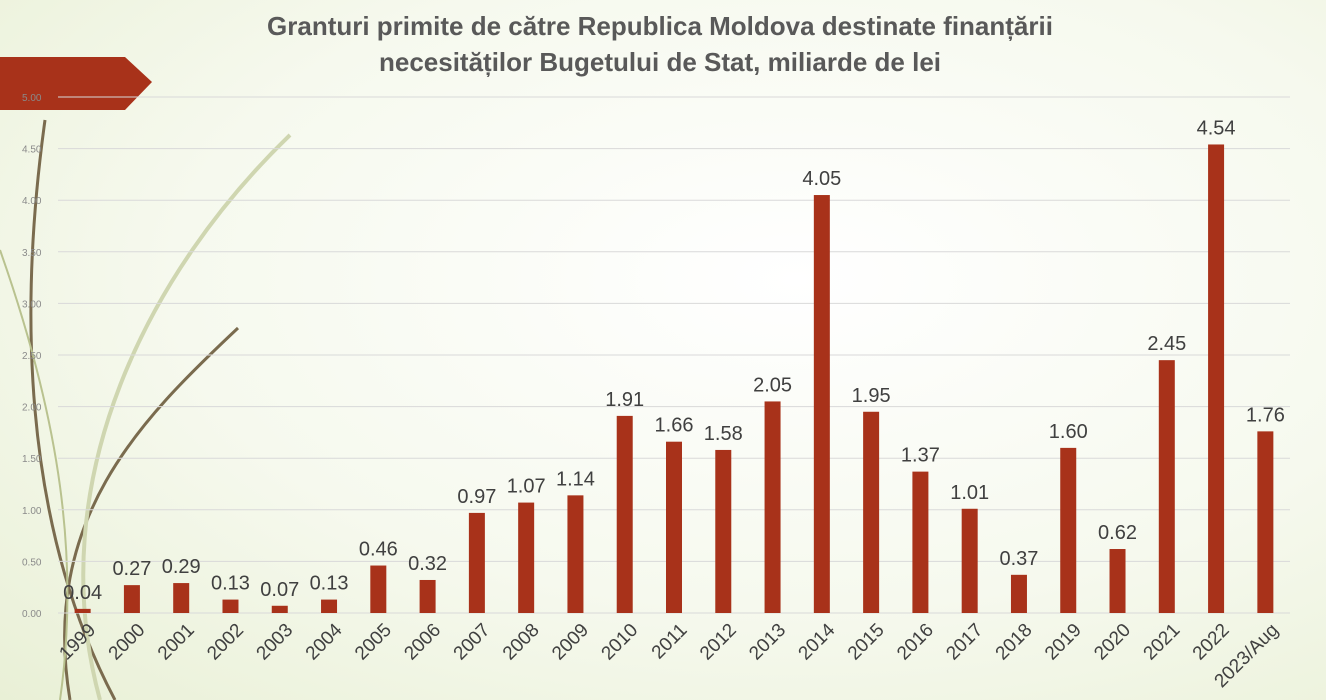 The width and height of the screenshot is (1326, 700). What do you see at coordinates (427, 564) in the screenshot?
I see `data-label: 0.32` at bounding box center [427, 564].